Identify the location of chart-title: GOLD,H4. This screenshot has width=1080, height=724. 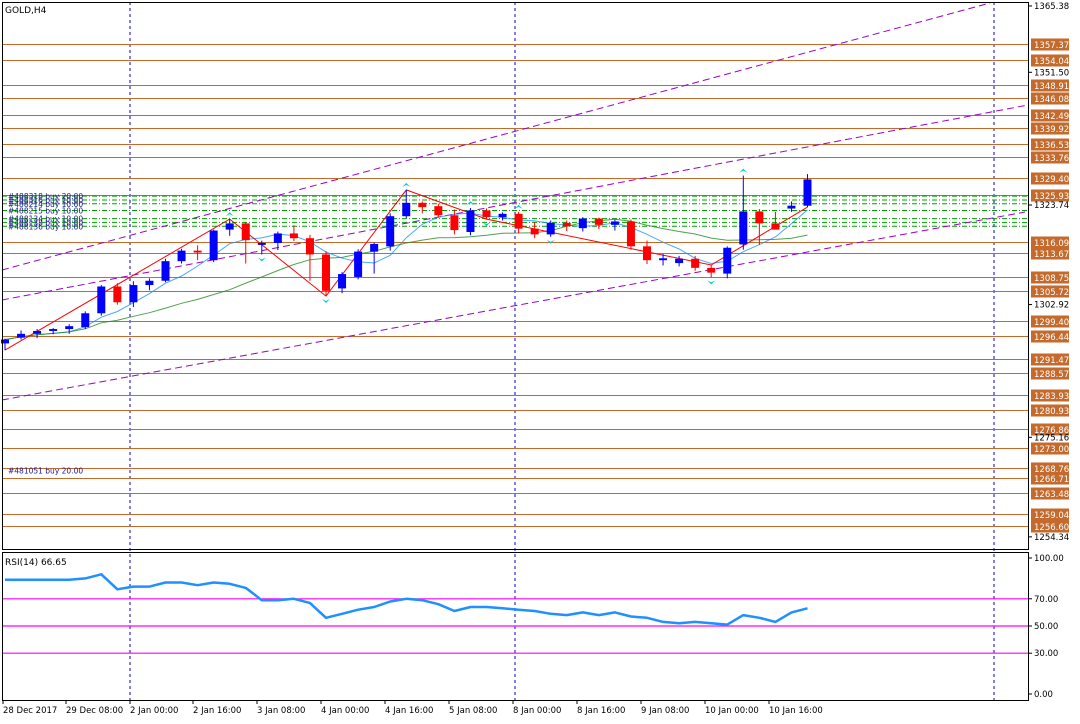
(26, 11).